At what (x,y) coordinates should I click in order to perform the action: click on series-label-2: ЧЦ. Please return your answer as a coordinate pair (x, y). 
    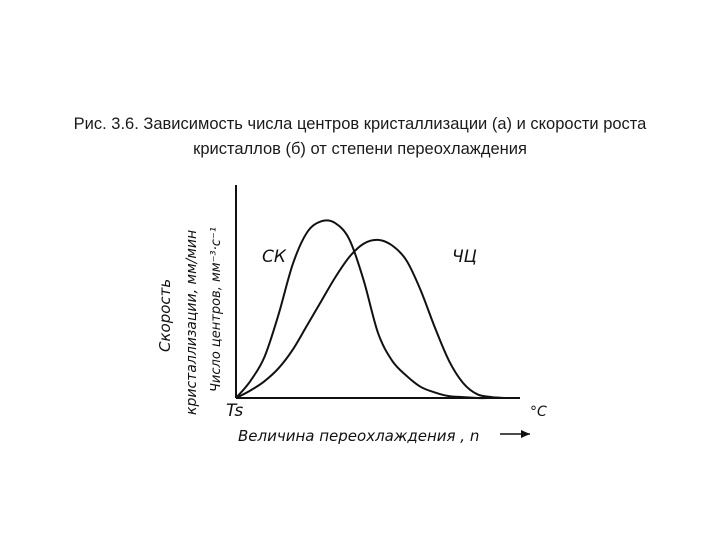
    Looking at the image, I should click on (464, 257).